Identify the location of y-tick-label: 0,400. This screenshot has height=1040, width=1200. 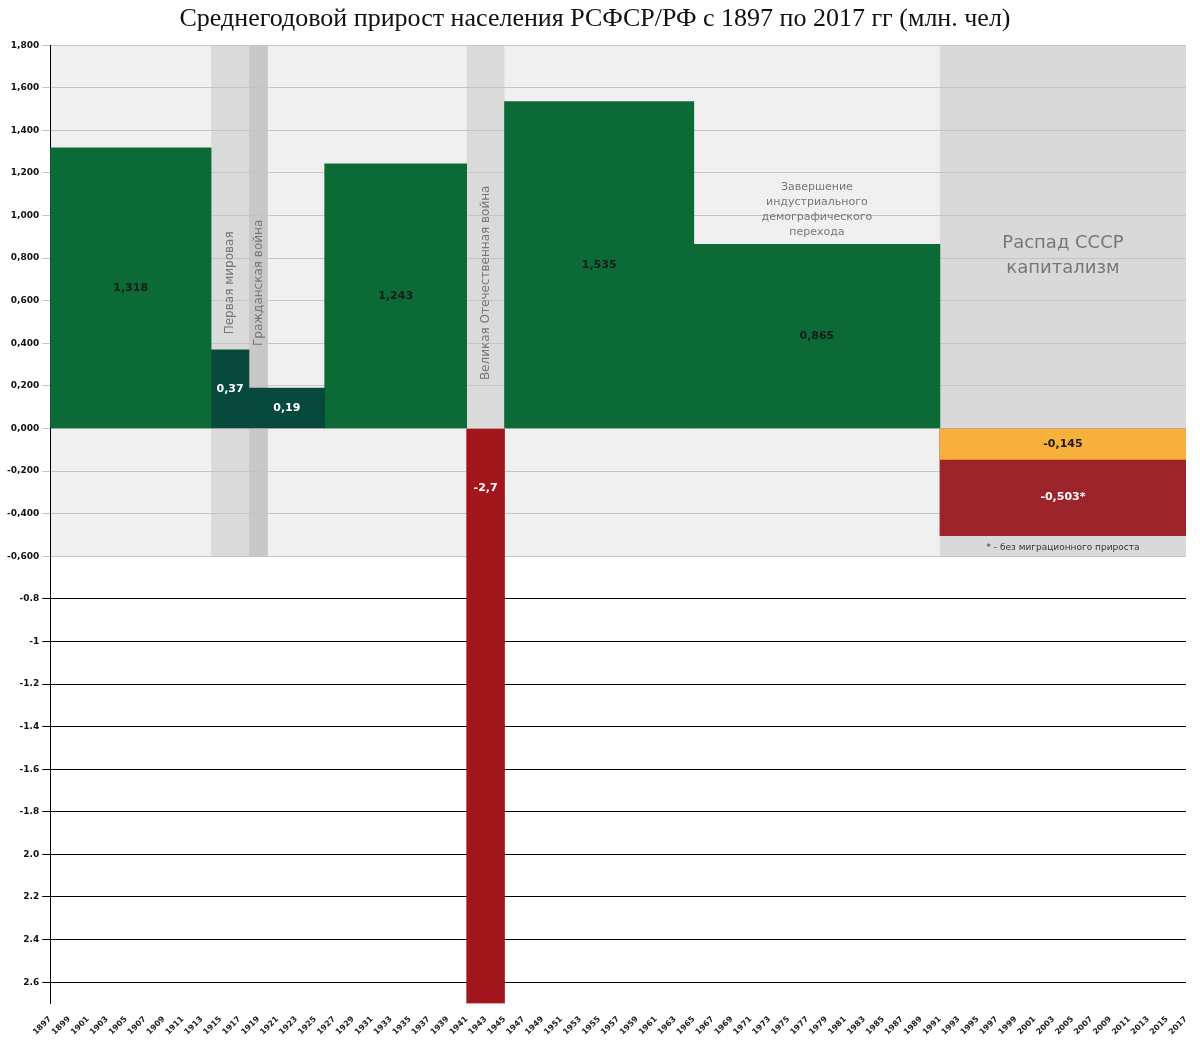
(25, 342).